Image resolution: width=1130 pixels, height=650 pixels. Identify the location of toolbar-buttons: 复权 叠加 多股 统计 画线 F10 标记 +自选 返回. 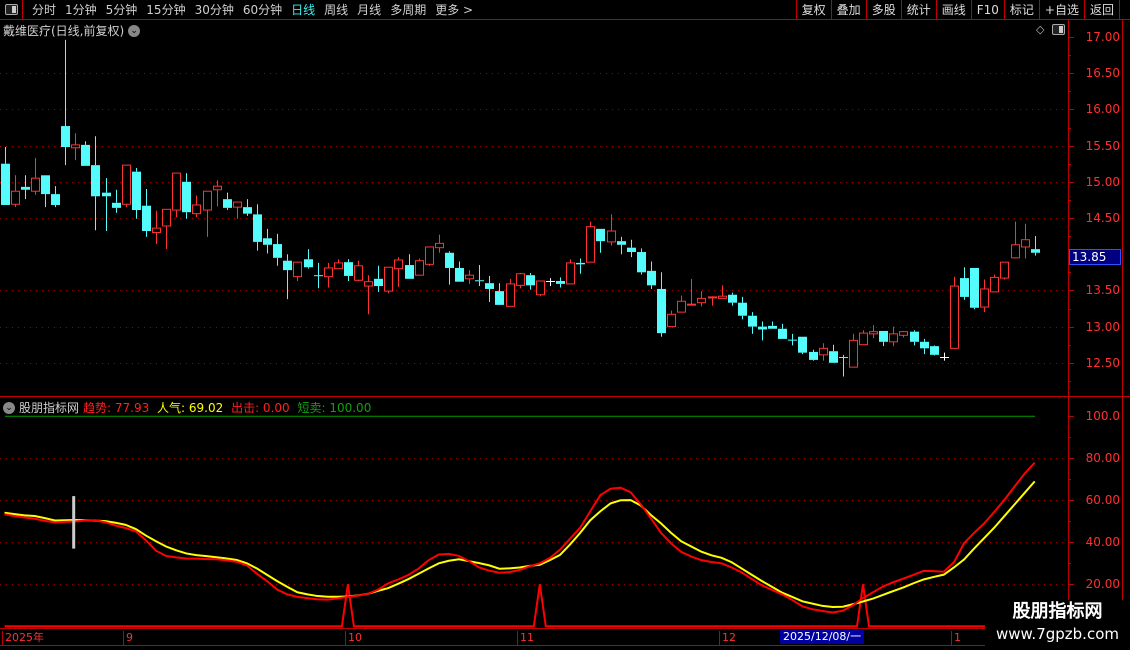
(957, 10).